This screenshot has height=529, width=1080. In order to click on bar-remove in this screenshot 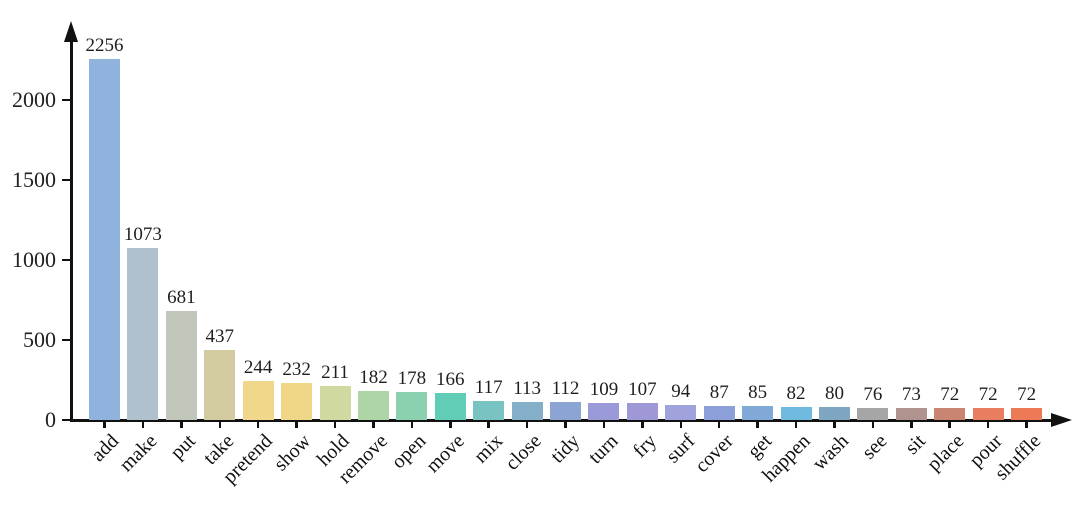, I will do `click(373, 405)`.